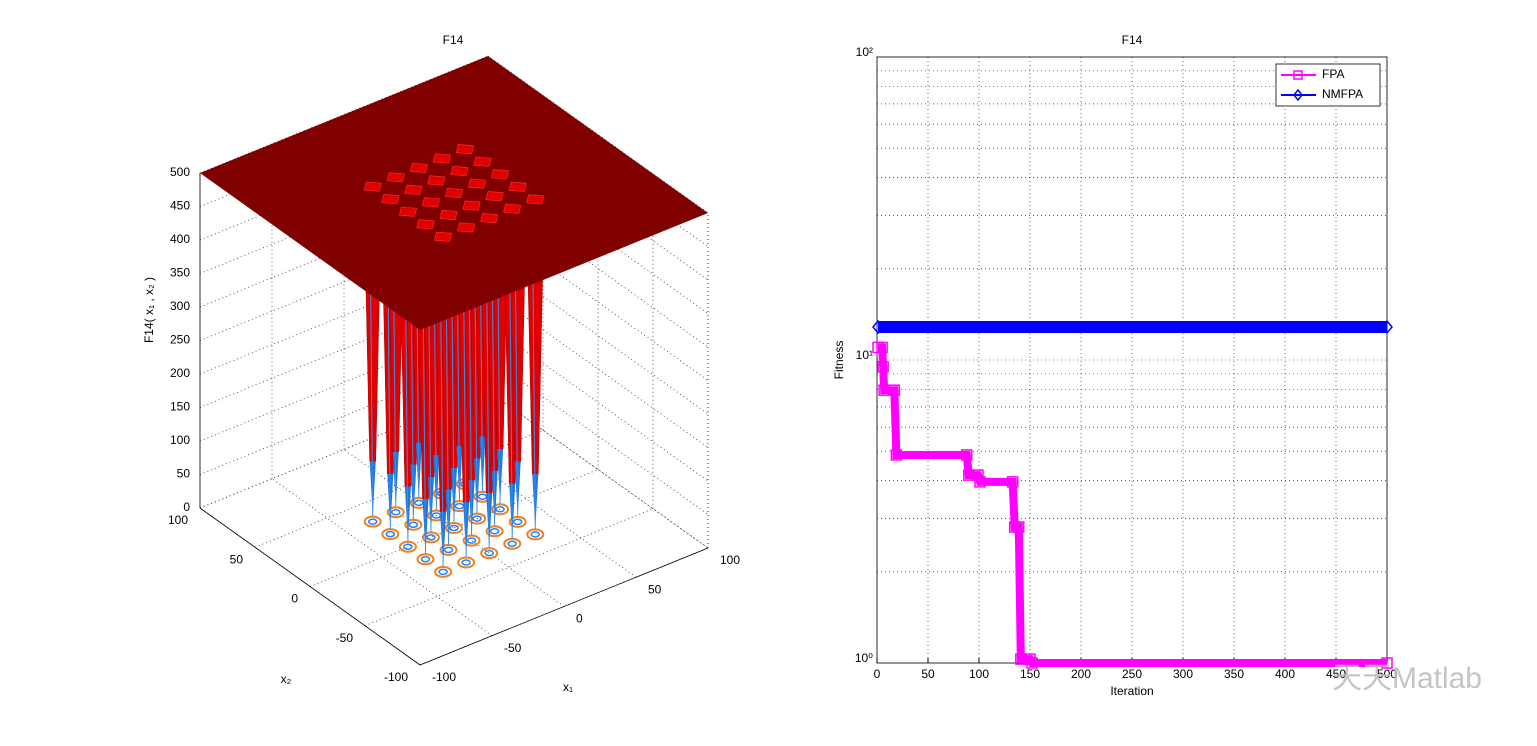 The image size is (1537, 746). What do you see at coordinates (1131, 691) in the screenshot?
I see `x-axis-label: Iteration` at bounding box center [1131, 691].